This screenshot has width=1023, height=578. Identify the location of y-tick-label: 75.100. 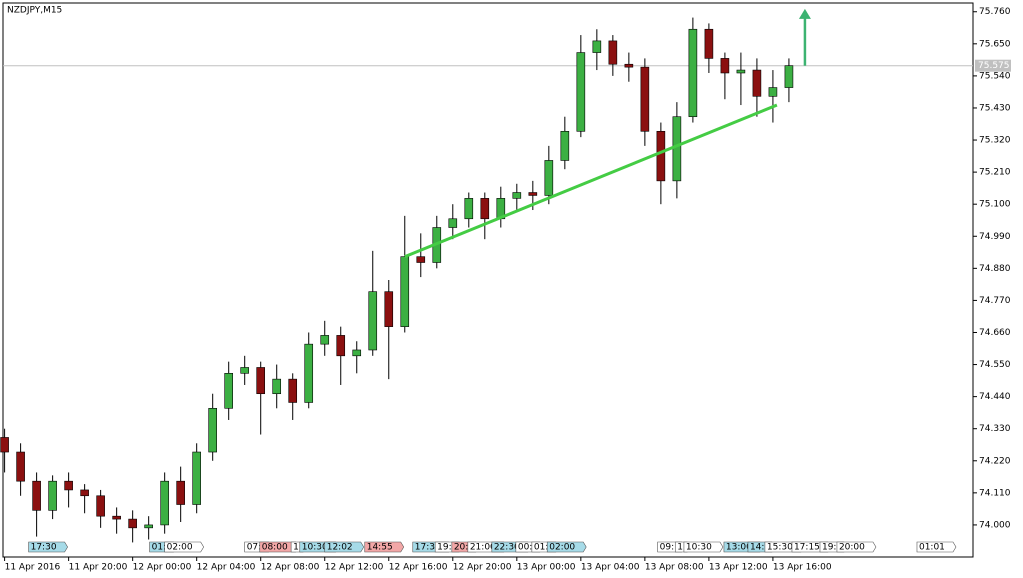
(995, 205).